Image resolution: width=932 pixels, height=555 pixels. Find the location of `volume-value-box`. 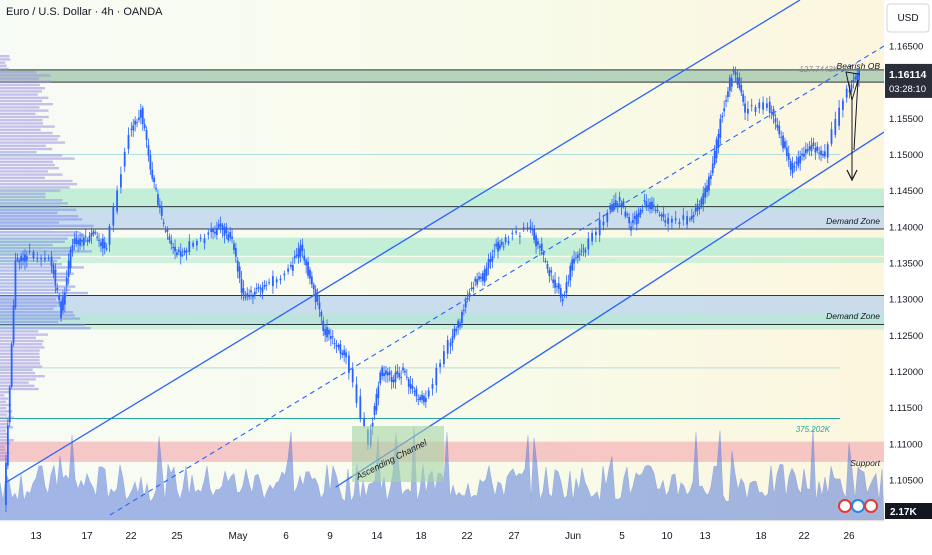

volume-value-box is located at coordinates (908, 511).